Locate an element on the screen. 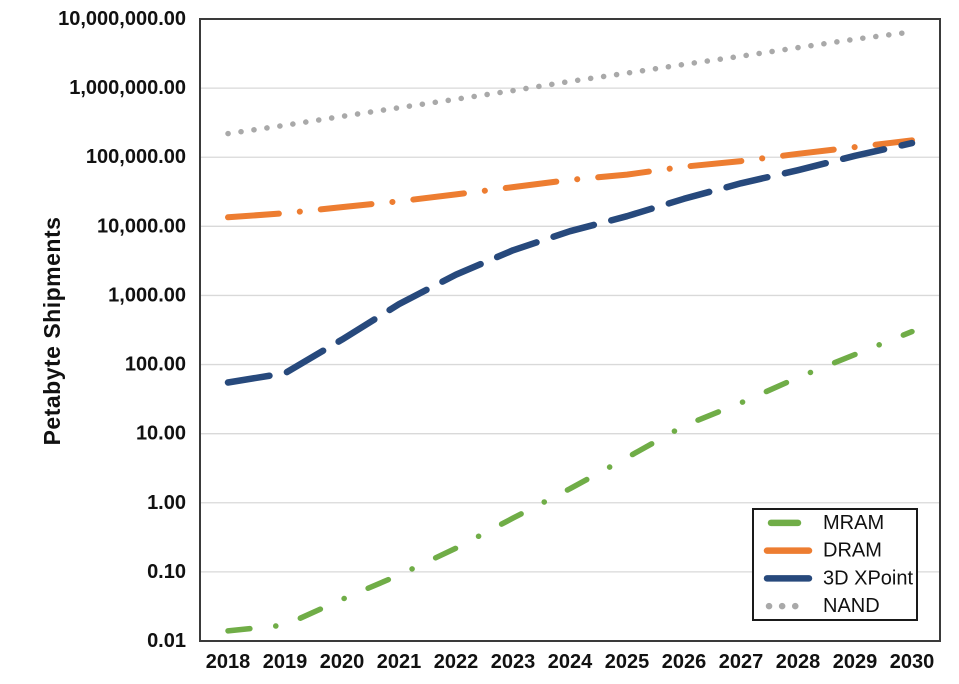  legend: MRAM DRAM 3D XPoint NAND is located at coordinates (835, 564).